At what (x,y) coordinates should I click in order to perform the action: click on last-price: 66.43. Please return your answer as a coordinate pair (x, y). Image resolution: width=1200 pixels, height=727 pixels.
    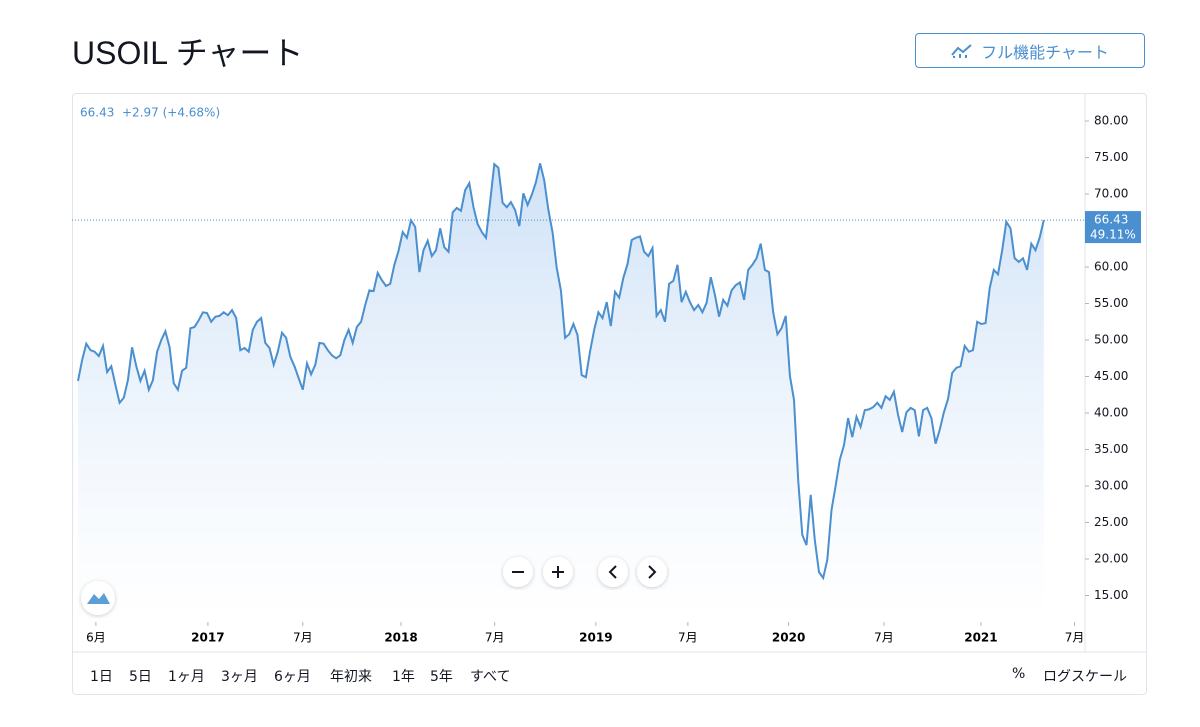
    Looking at the image, I should click on (97, 113).